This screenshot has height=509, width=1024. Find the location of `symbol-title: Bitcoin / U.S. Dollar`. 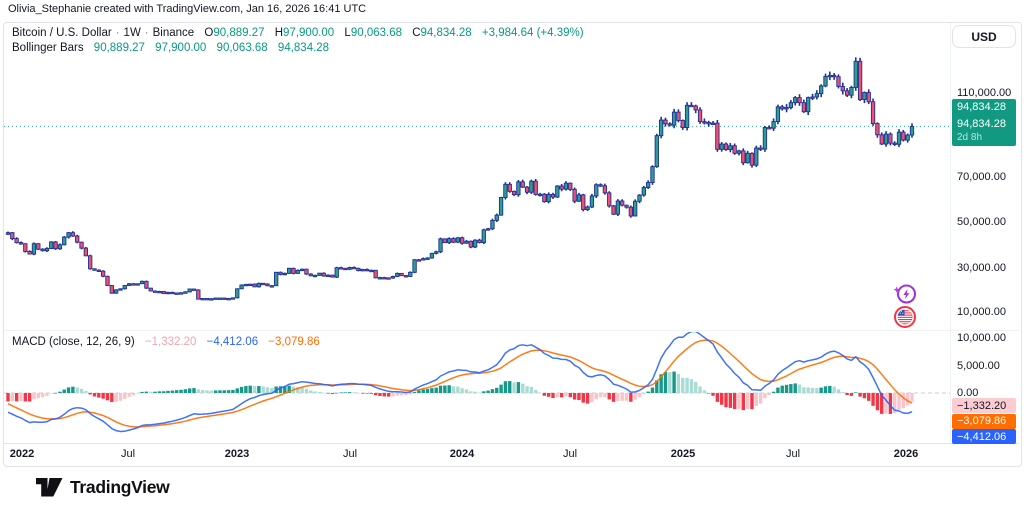

symbol-title: Bitcoin / U.S. Dollar is located at coordinates (62, 33).